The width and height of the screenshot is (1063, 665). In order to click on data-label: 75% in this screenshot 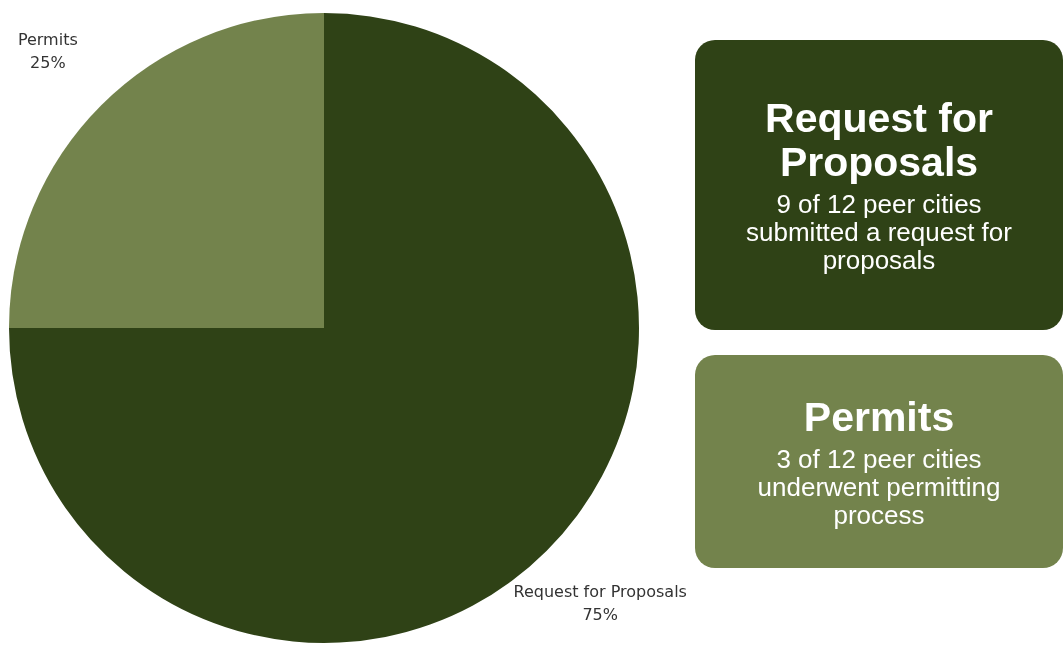, I will do `click(600, 615)`.